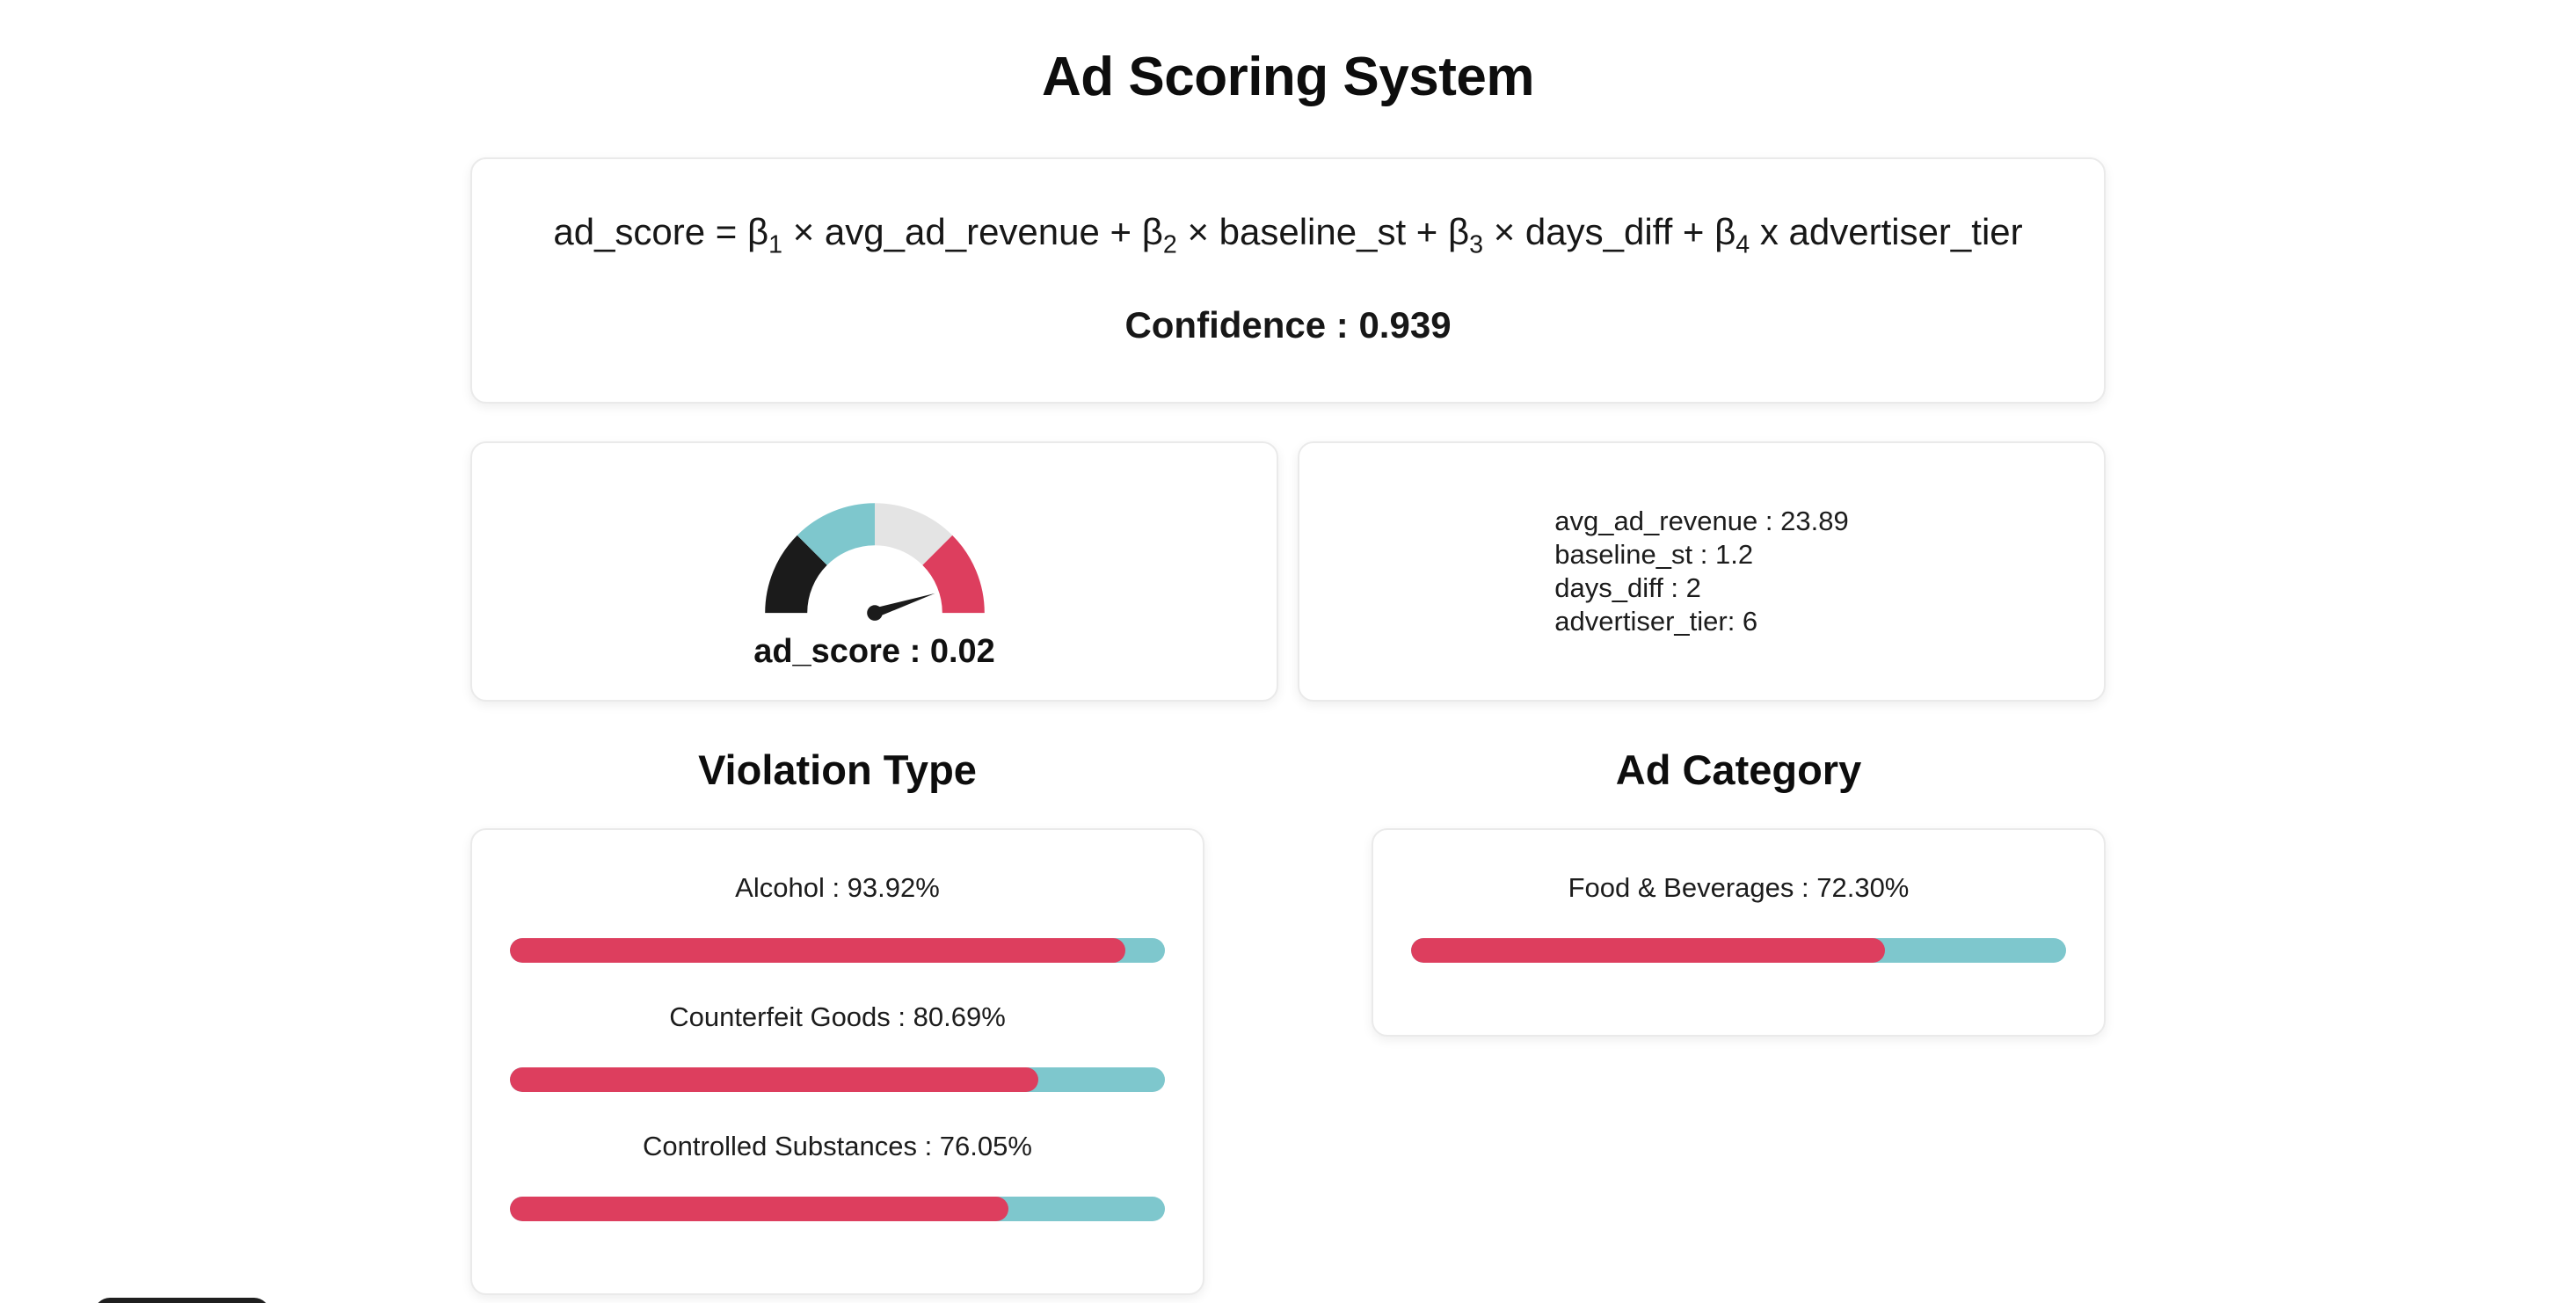 Image resolution: width=2576 pixels, height=1303 pixels. I want to click on formula-subscript: 4, so click(1743, 244).